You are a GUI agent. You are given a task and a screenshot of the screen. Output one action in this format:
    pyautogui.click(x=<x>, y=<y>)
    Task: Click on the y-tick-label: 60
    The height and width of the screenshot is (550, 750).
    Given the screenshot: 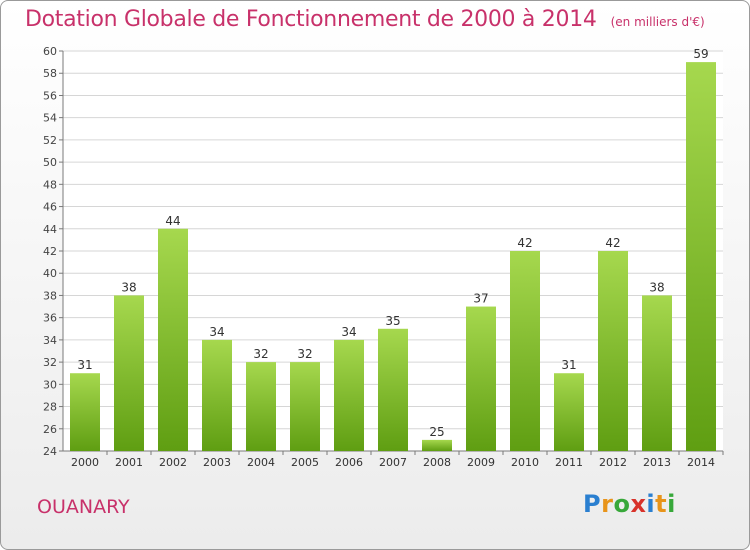 What is the action you would take?
    pyautogui.click(x=50, y=51)
    